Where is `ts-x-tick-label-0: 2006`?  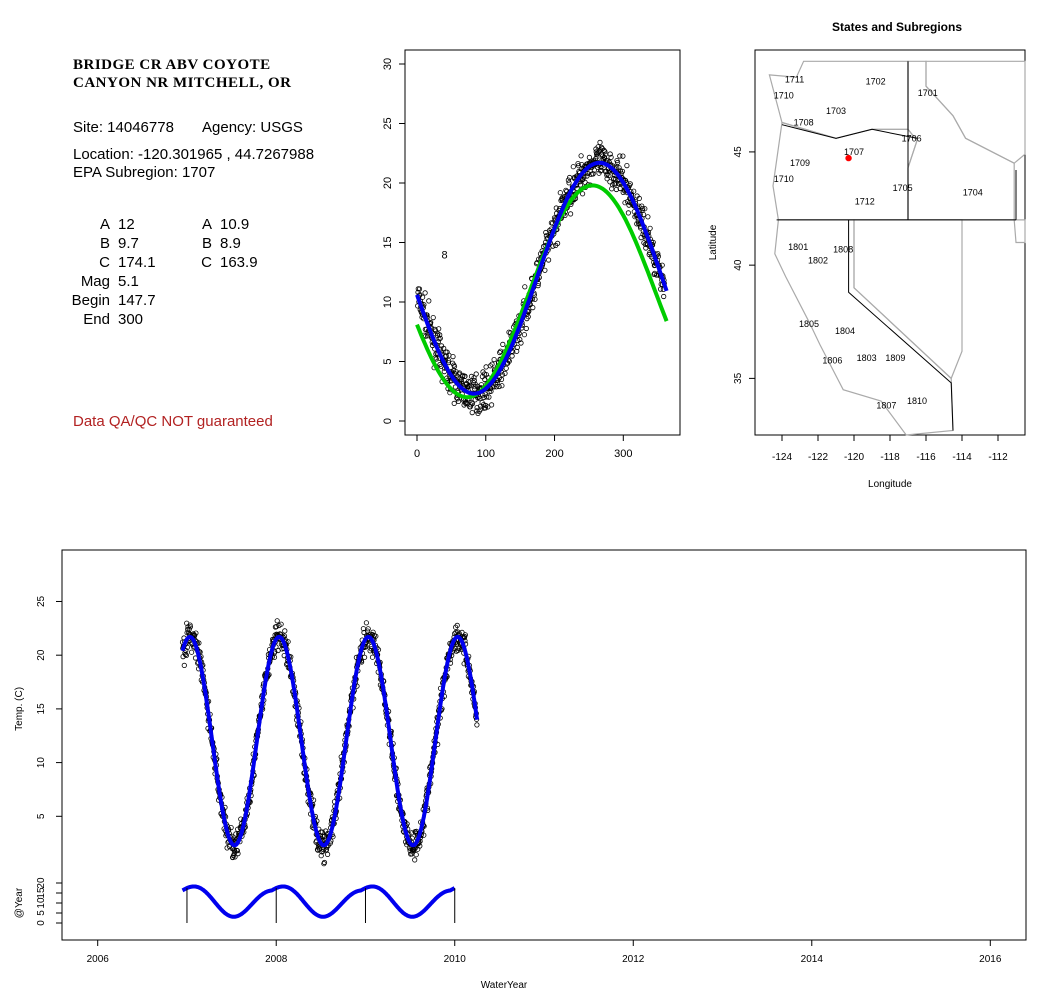
ts-x-tick-label-0: 2006 is located at coordinates (98, 959).